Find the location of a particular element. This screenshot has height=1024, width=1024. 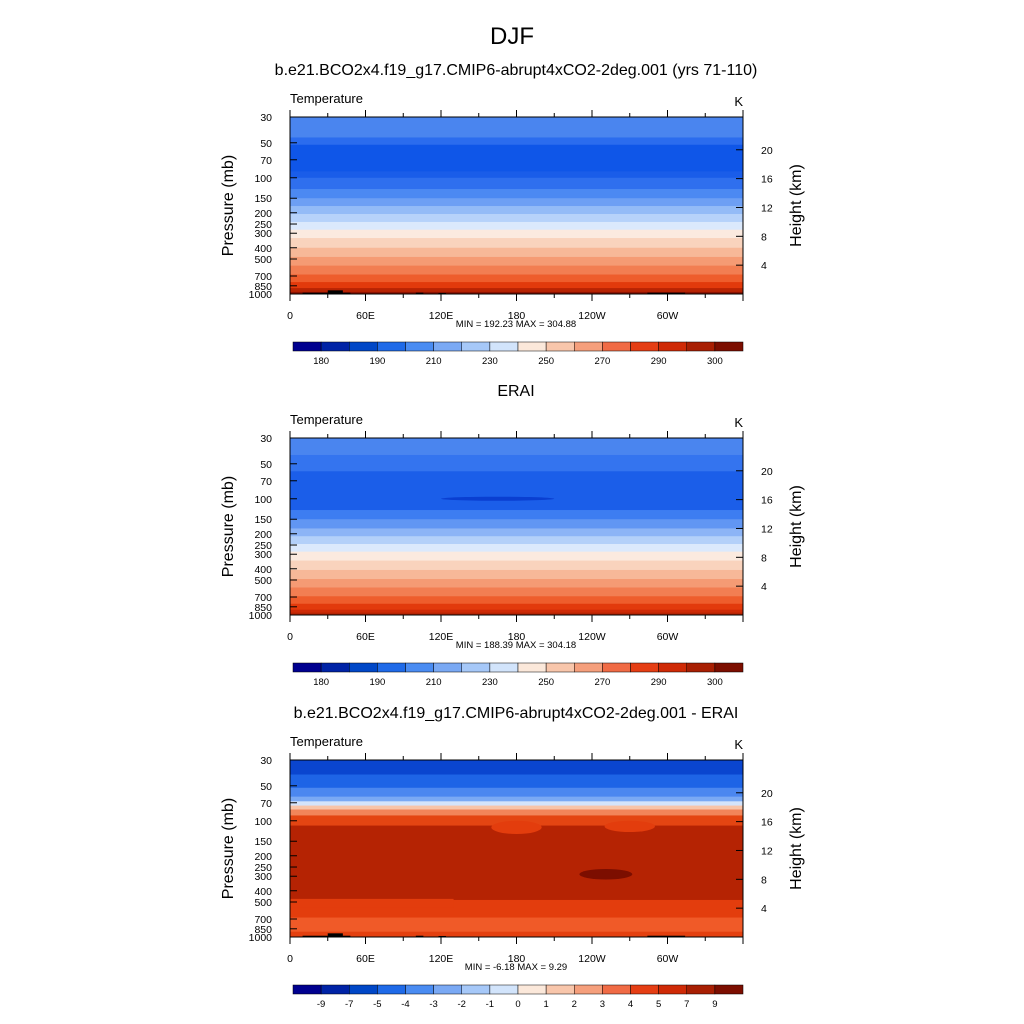

colorbar-label: -9 is located at coordinates (321, 1004).